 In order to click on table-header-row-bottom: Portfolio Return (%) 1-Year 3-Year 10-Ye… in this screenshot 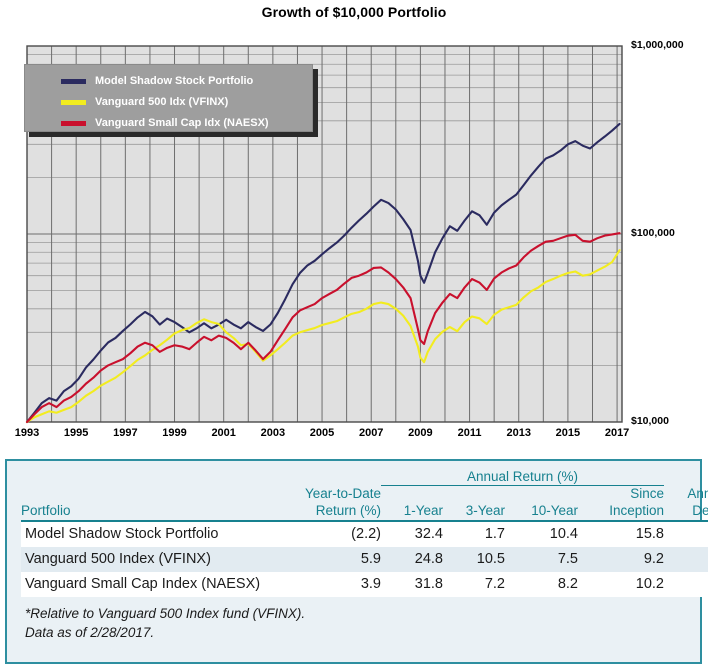, I will do `click(364, 512)`.